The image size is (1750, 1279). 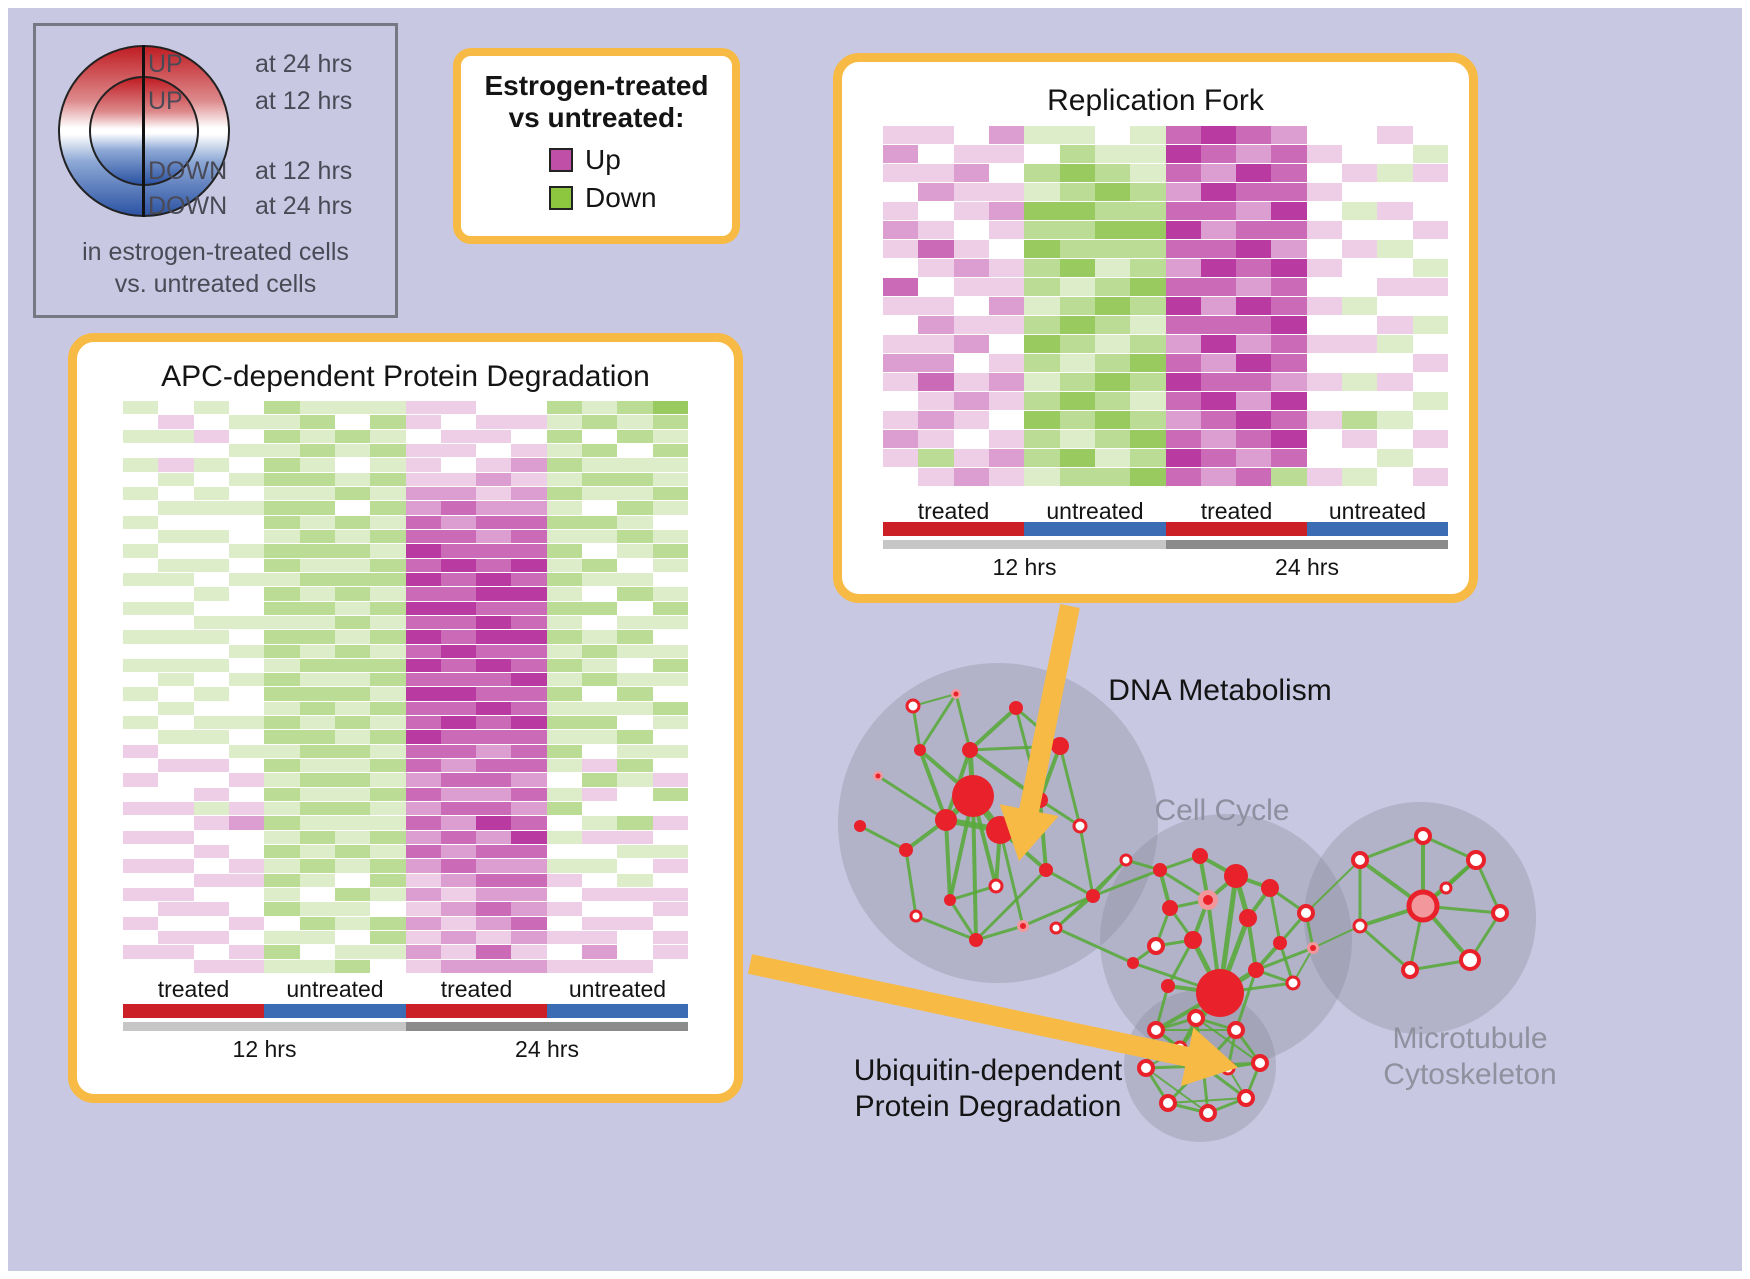 I want to click on replication-fork-title: Replication Fork, so click(x=1155, y=100).